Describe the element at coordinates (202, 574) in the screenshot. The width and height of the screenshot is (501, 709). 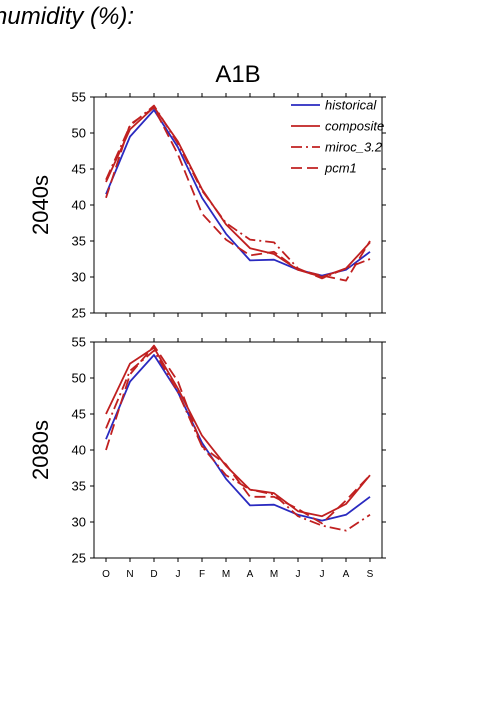
I see `month-label: F` at that location.